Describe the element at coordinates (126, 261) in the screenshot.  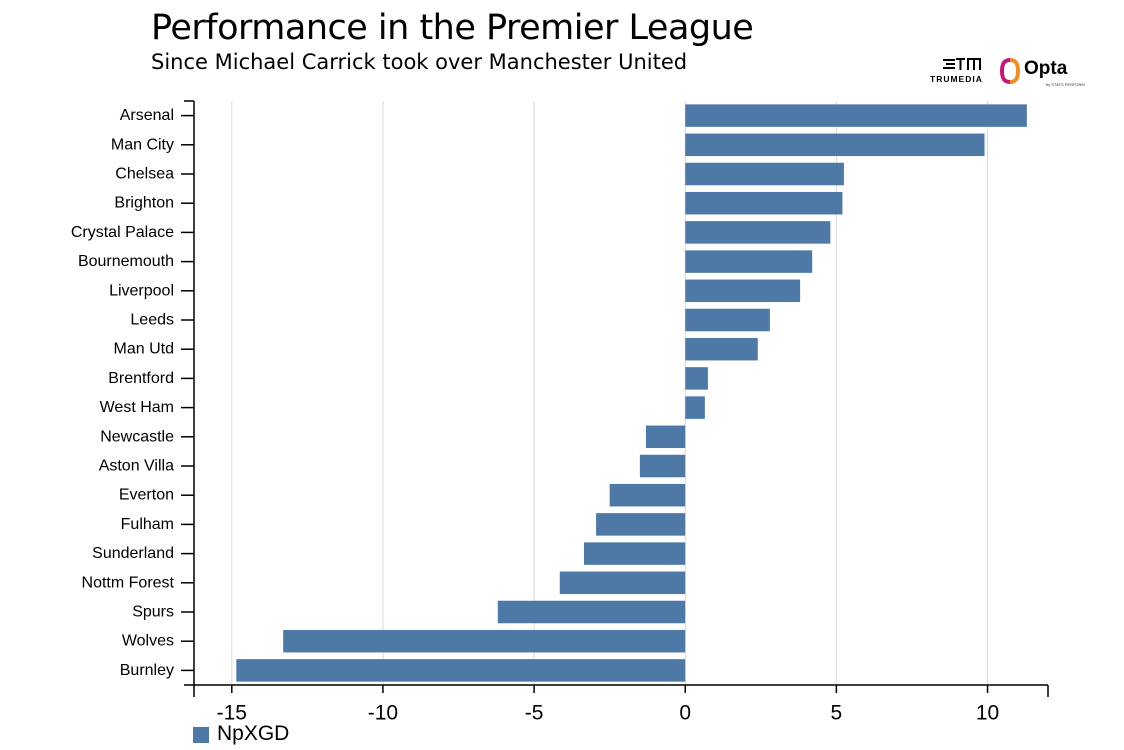
I see `y-tick-label: Bournemouth` at that location.